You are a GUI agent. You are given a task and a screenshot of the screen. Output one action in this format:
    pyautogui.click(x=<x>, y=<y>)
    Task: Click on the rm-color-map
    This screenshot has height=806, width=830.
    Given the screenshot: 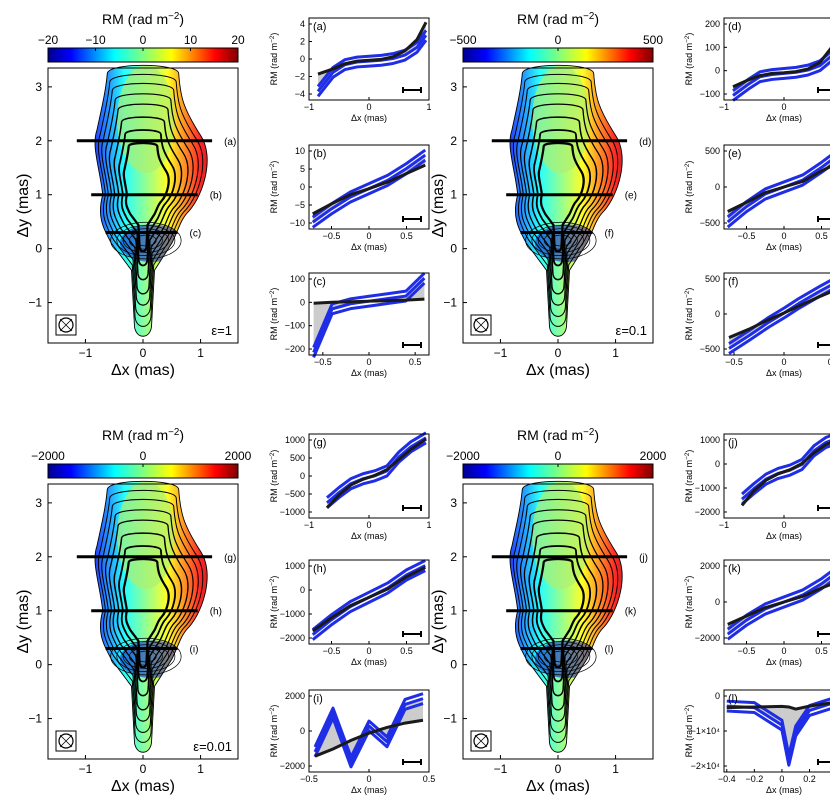 What is the action you would take?
    pyautogui.click(x=566, y=617)
    